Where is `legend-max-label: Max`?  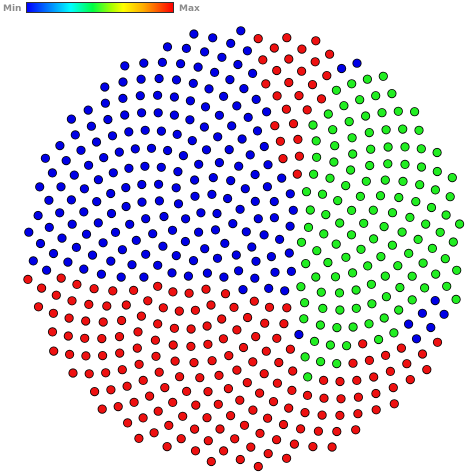
legend-max-label: Max is located at coordinates (189, 9).